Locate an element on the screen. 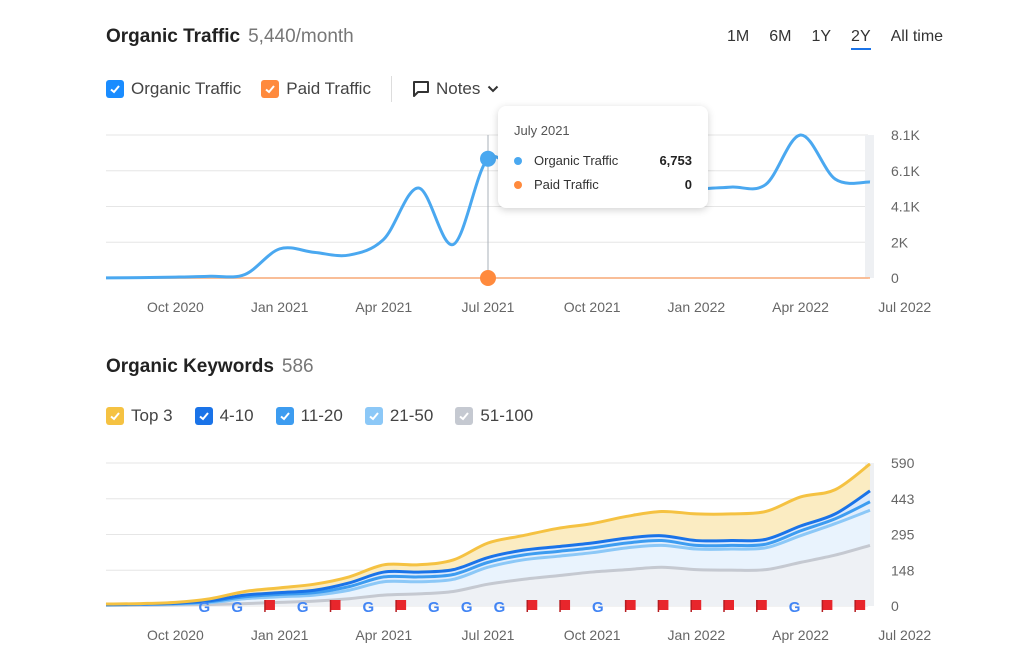 This screenshot has height=669, width=1009. legend-4-10: 4-10 is located at coordinates (224, 416).